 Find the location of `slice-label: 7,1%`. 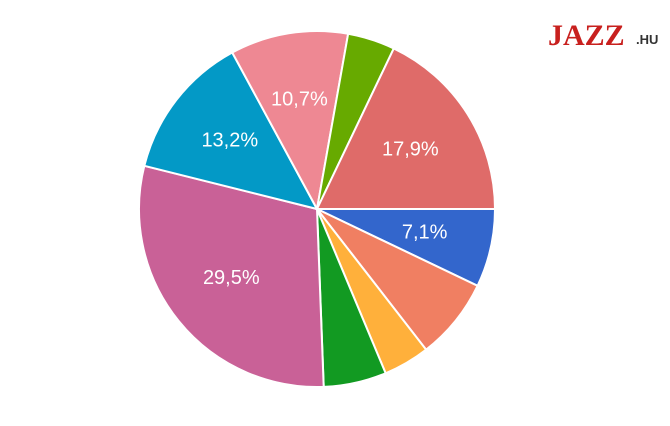

slice-label: 7,1% is located at coordinates (425, 233).